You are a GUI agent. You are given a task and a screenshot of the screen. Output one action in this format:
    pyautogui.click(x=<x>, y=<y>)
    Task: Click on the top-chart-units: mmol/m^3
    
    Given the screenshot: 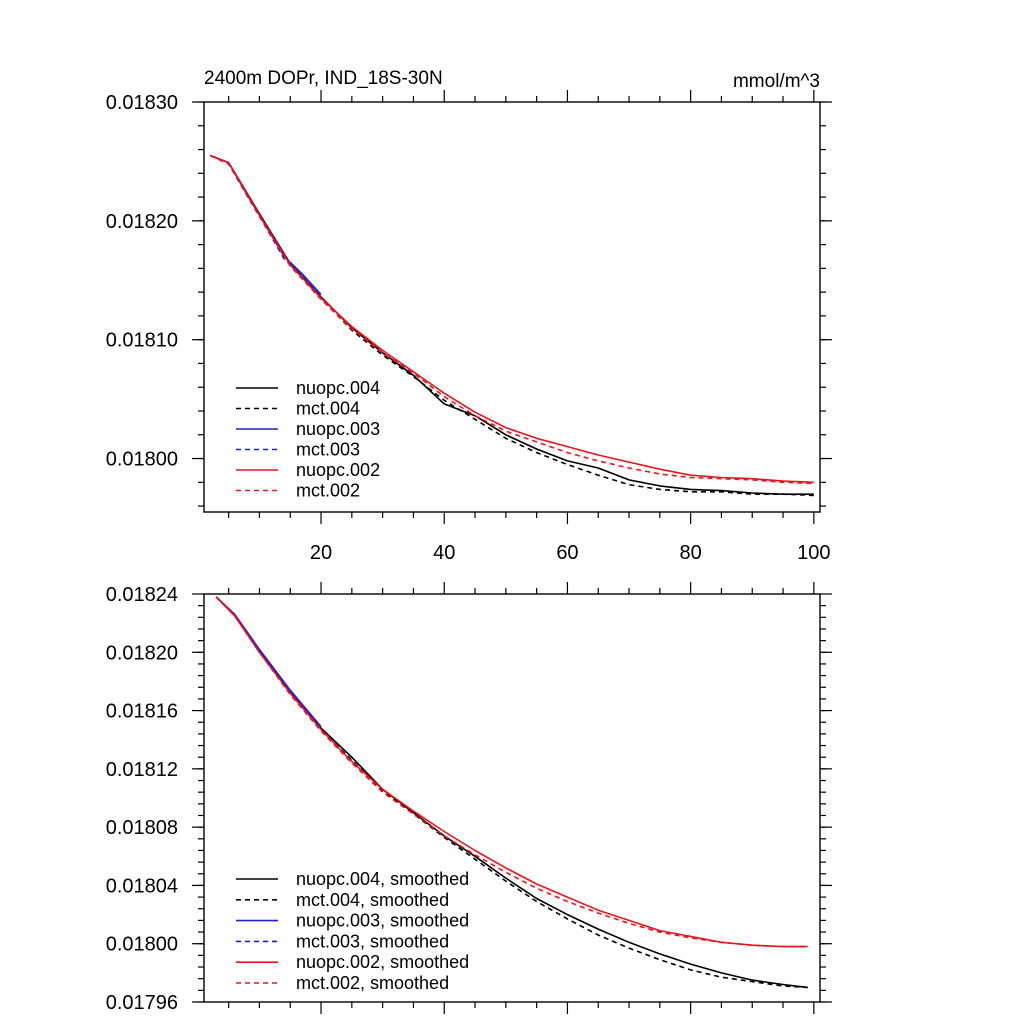 What is the action you would take?
    pyautogui.click(x=776, y=81)
    